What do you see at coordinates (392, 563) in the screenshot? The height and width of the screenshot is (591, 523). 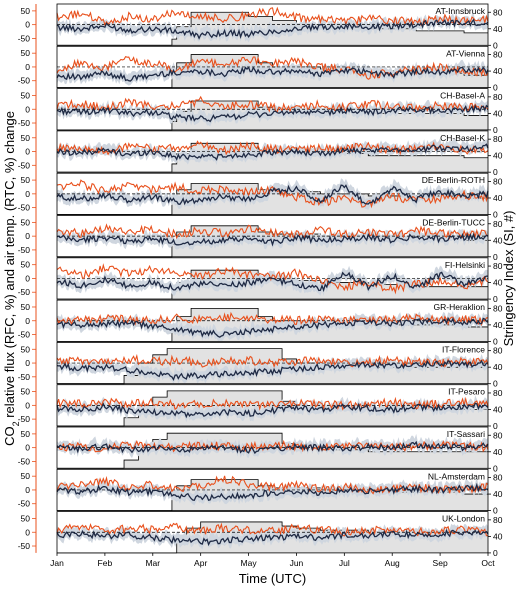 I see `x-tick-label: Aug` at bounding box center [392, 563].